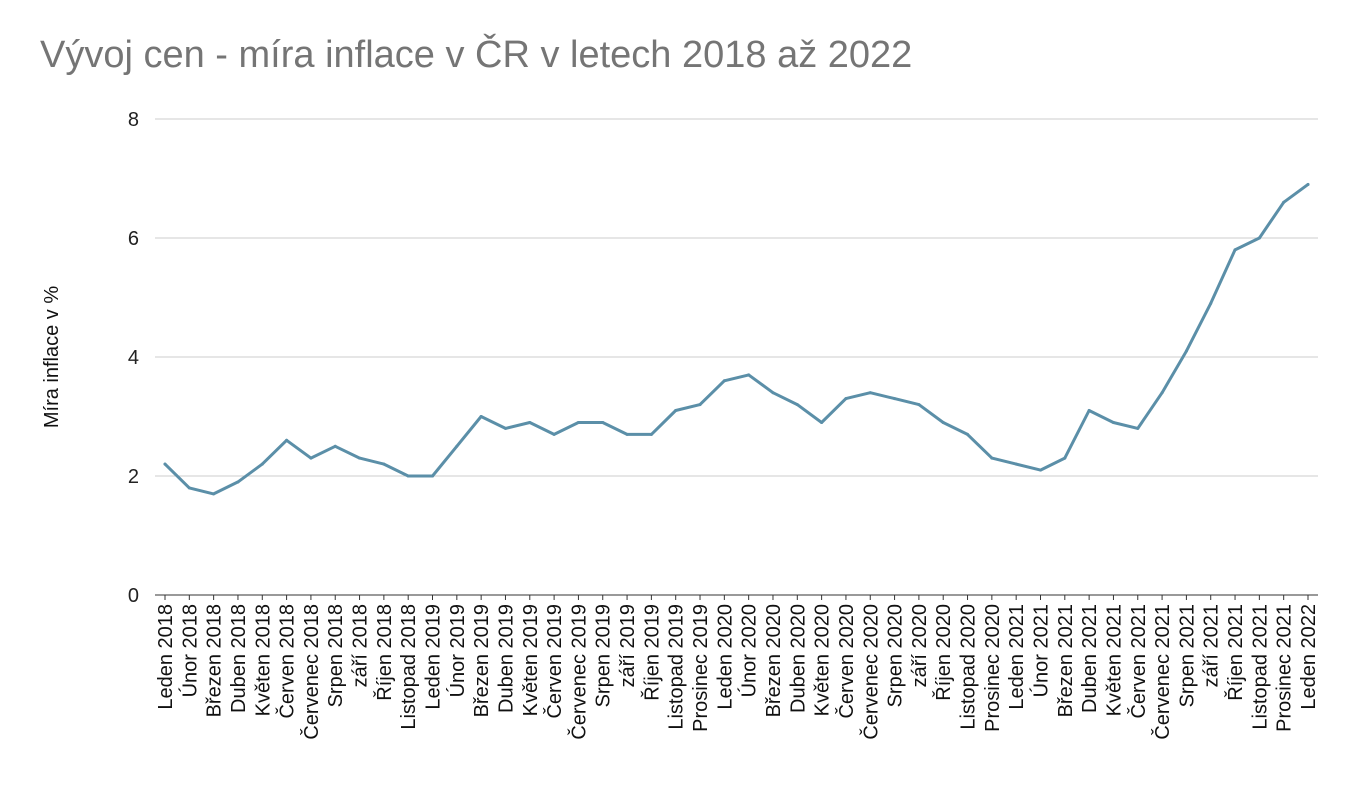 This screenshot has width=1360, height=810. I want to click on x-tick-label: Duben 2019, so click(507, 658).